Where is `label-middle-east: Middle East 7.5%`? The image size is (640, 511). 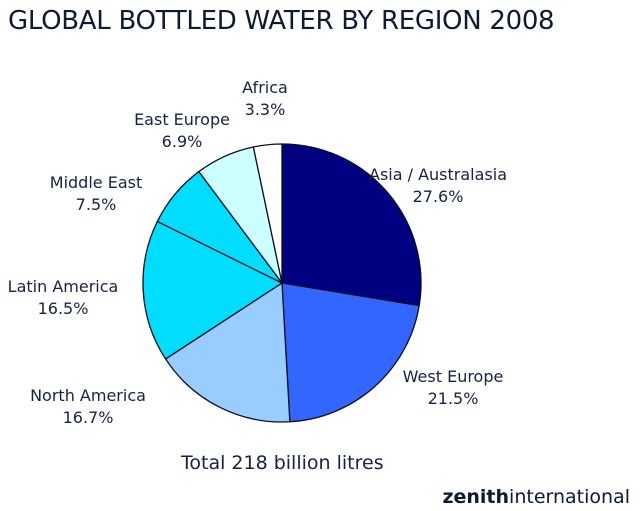 label-middle-east: Middle East 7.5% is located at coordinates (96, 194).